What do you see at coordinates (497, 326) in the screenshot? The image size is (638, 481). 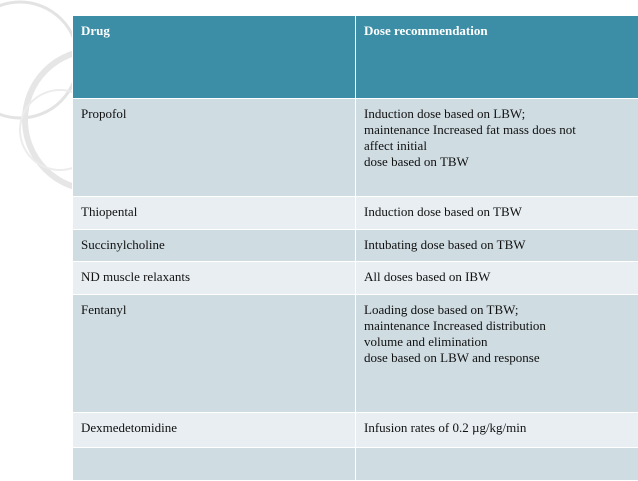 I see `cell-line: maintenance Increased distribution` at bounding box center [497, 326].